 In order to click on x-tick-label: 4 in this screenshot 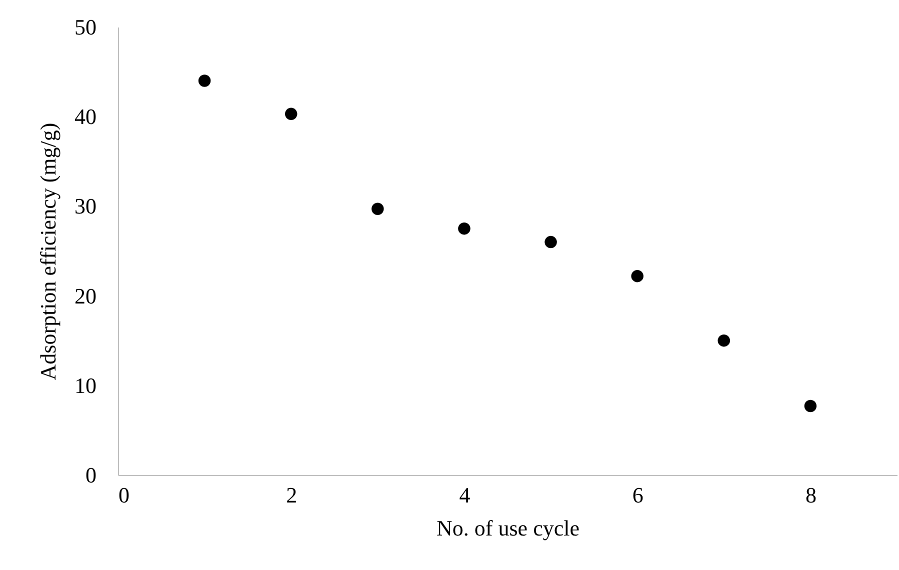, I will do `click(464, 495)`.